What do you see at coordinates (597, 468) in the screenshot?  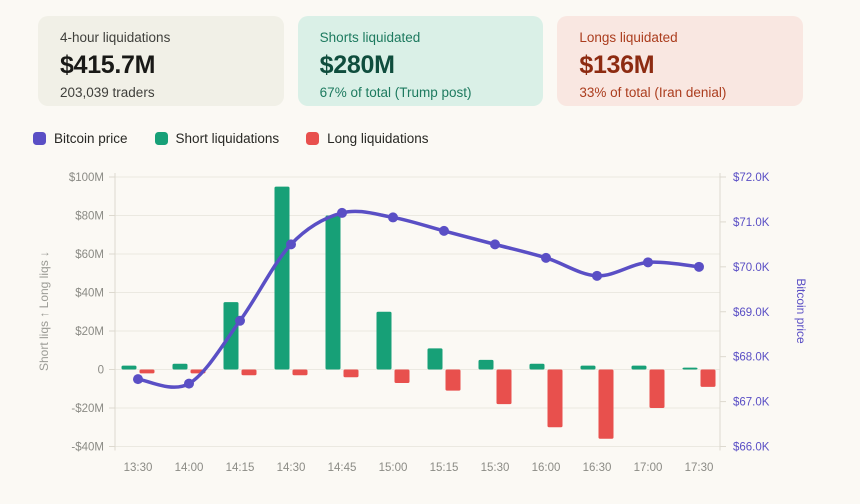 I see `svg-text: 16:30` at bounding box center [597, 468].